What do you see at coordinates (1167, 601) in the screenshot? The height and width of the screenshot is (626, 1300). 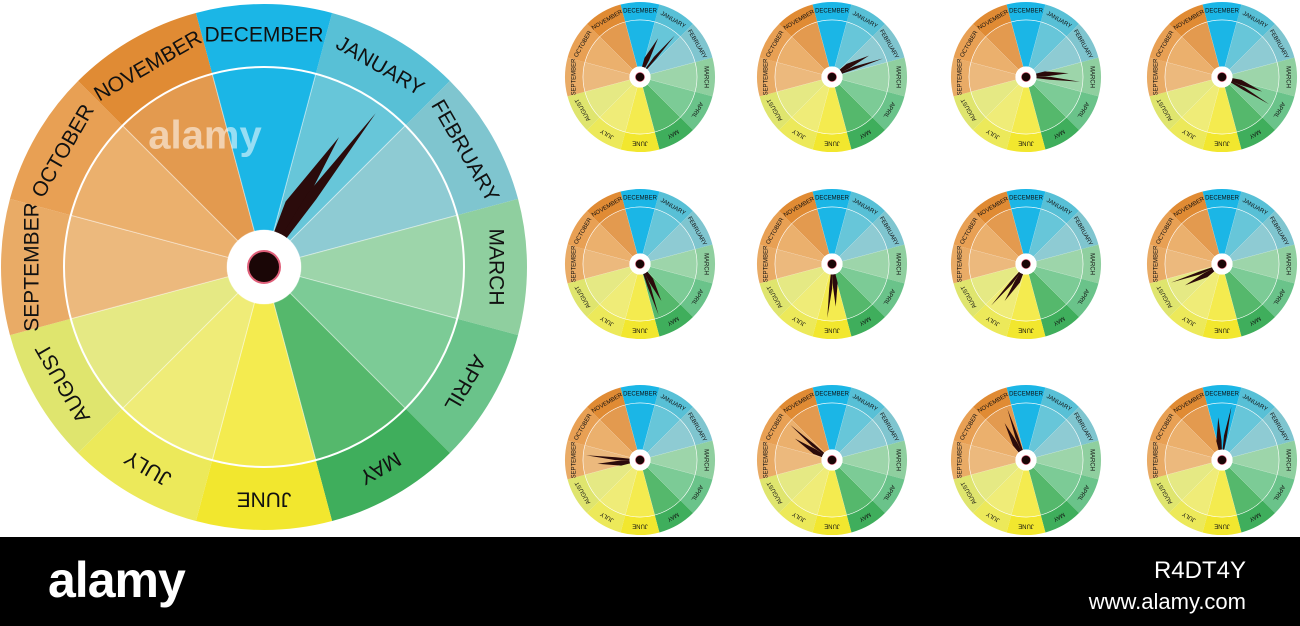 I see `footer-url: www.alamy.com` at bounding box center [1167, 601].